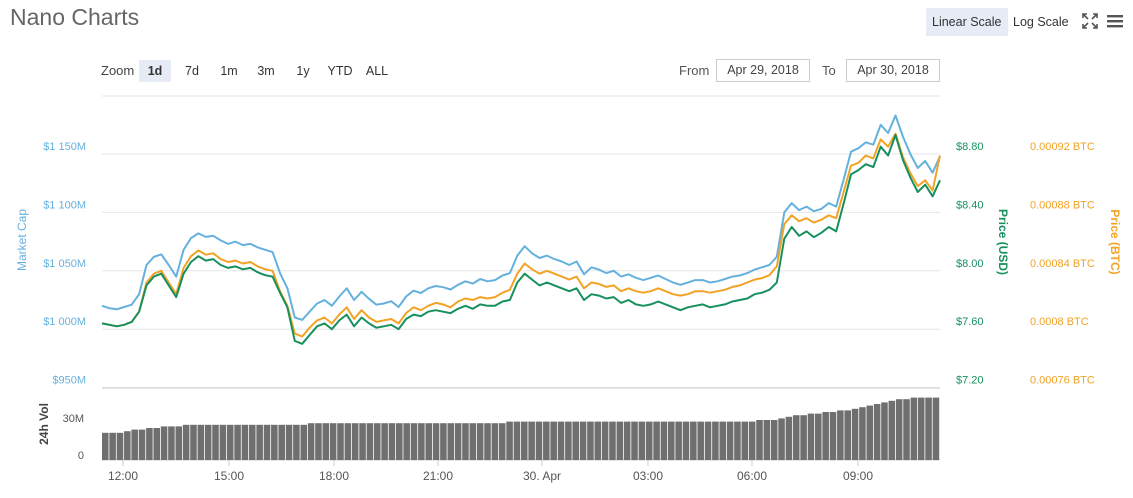  I want to click on x-tick-label: 03:00, so click(648, 476).